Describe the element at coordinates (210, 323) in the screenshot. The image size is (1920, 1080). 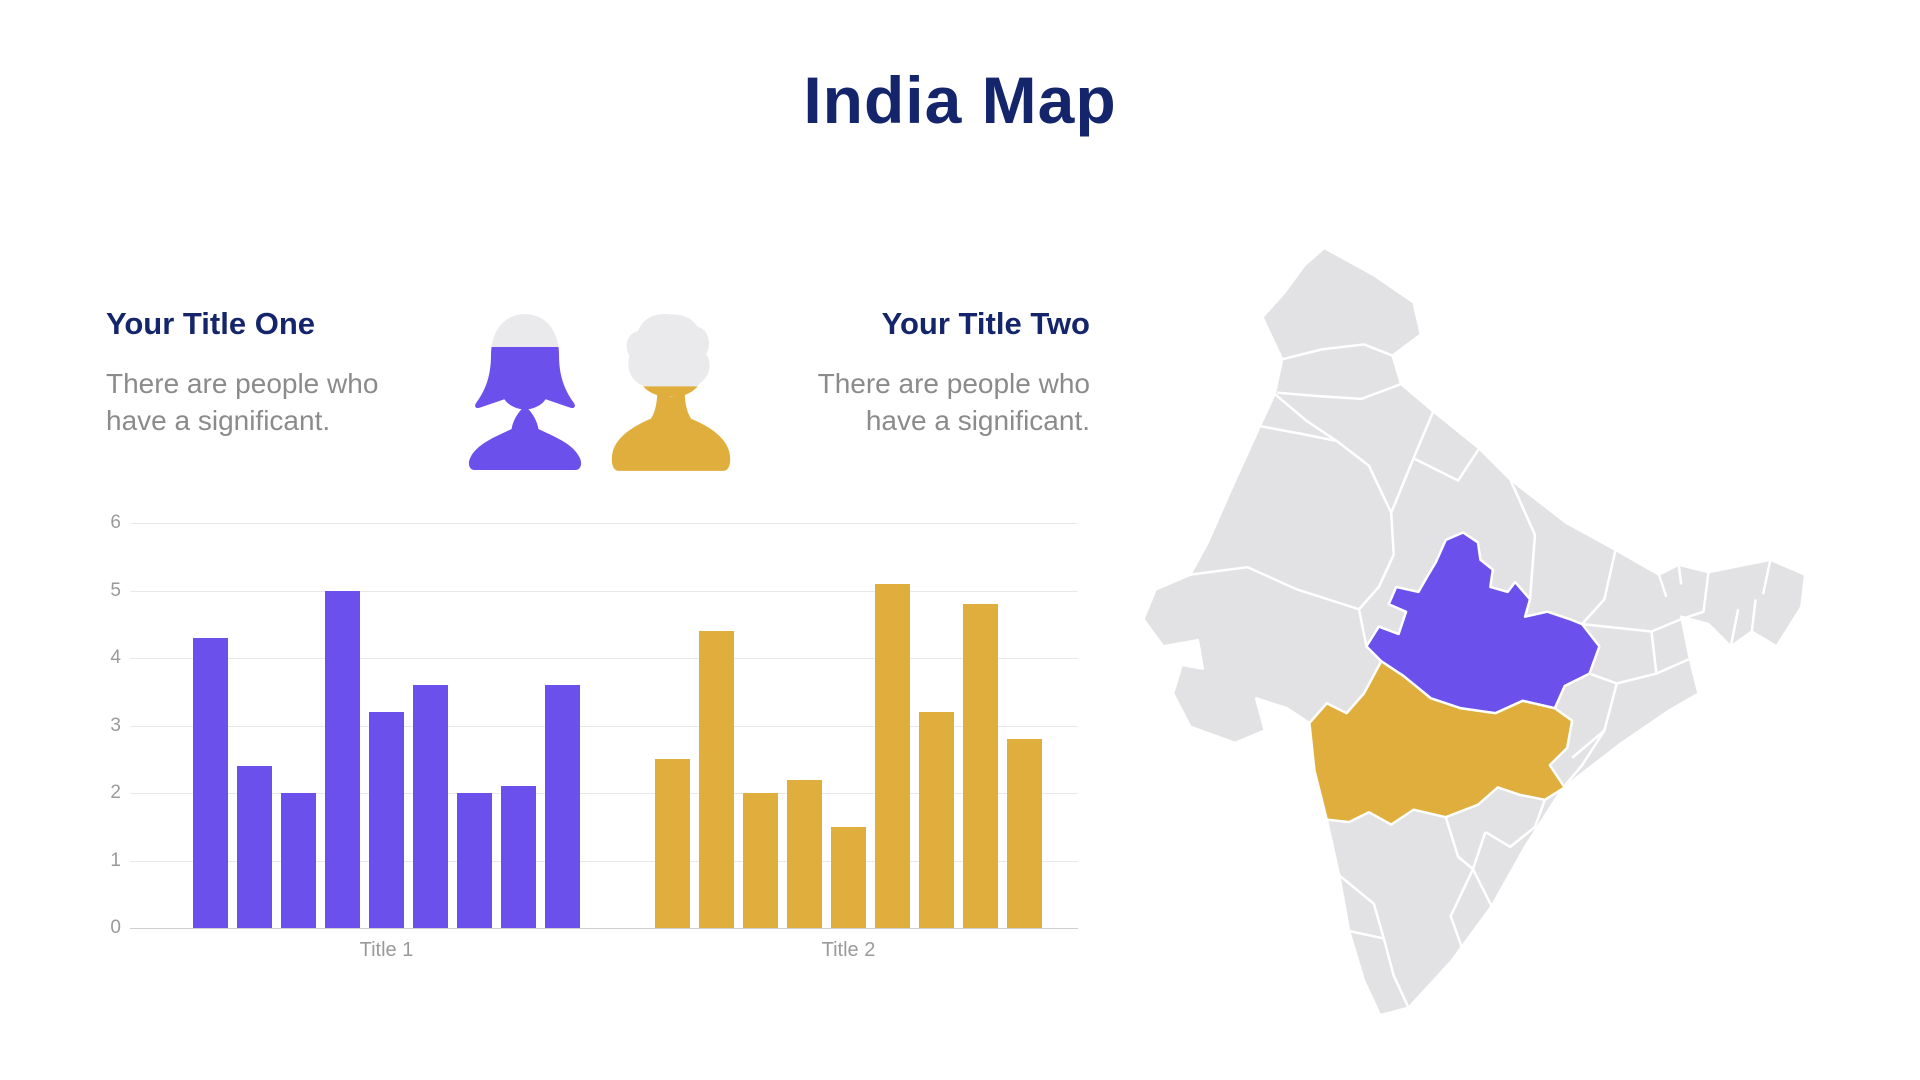
I see `section-one-title: Your Title One` at that location.